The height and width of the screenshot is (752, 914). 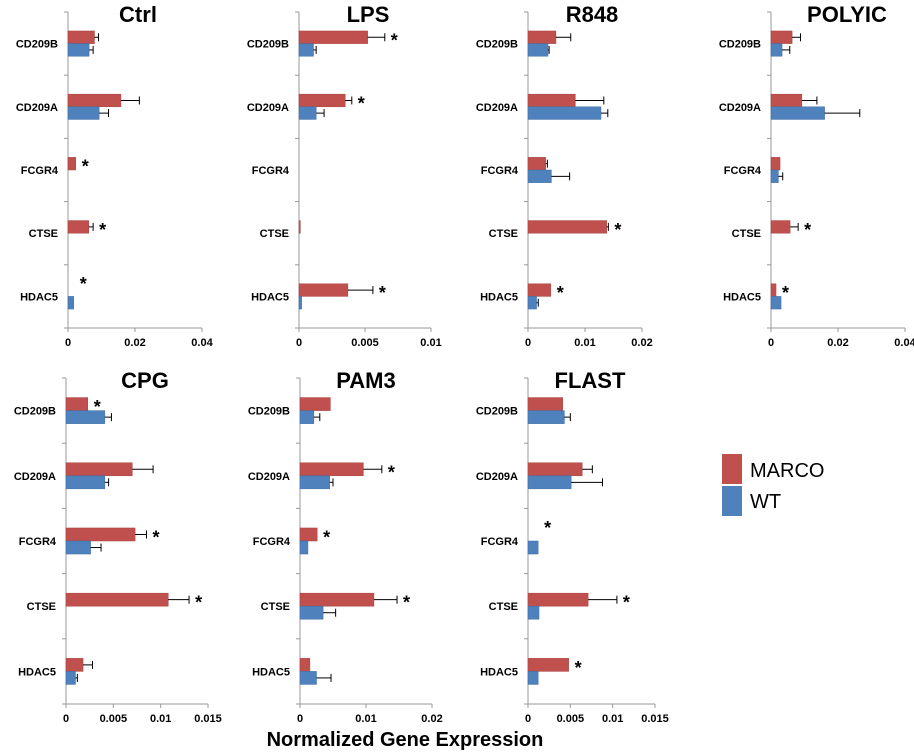 I want to click on x-tick-label: 0.005, so click(x=114, y=719).